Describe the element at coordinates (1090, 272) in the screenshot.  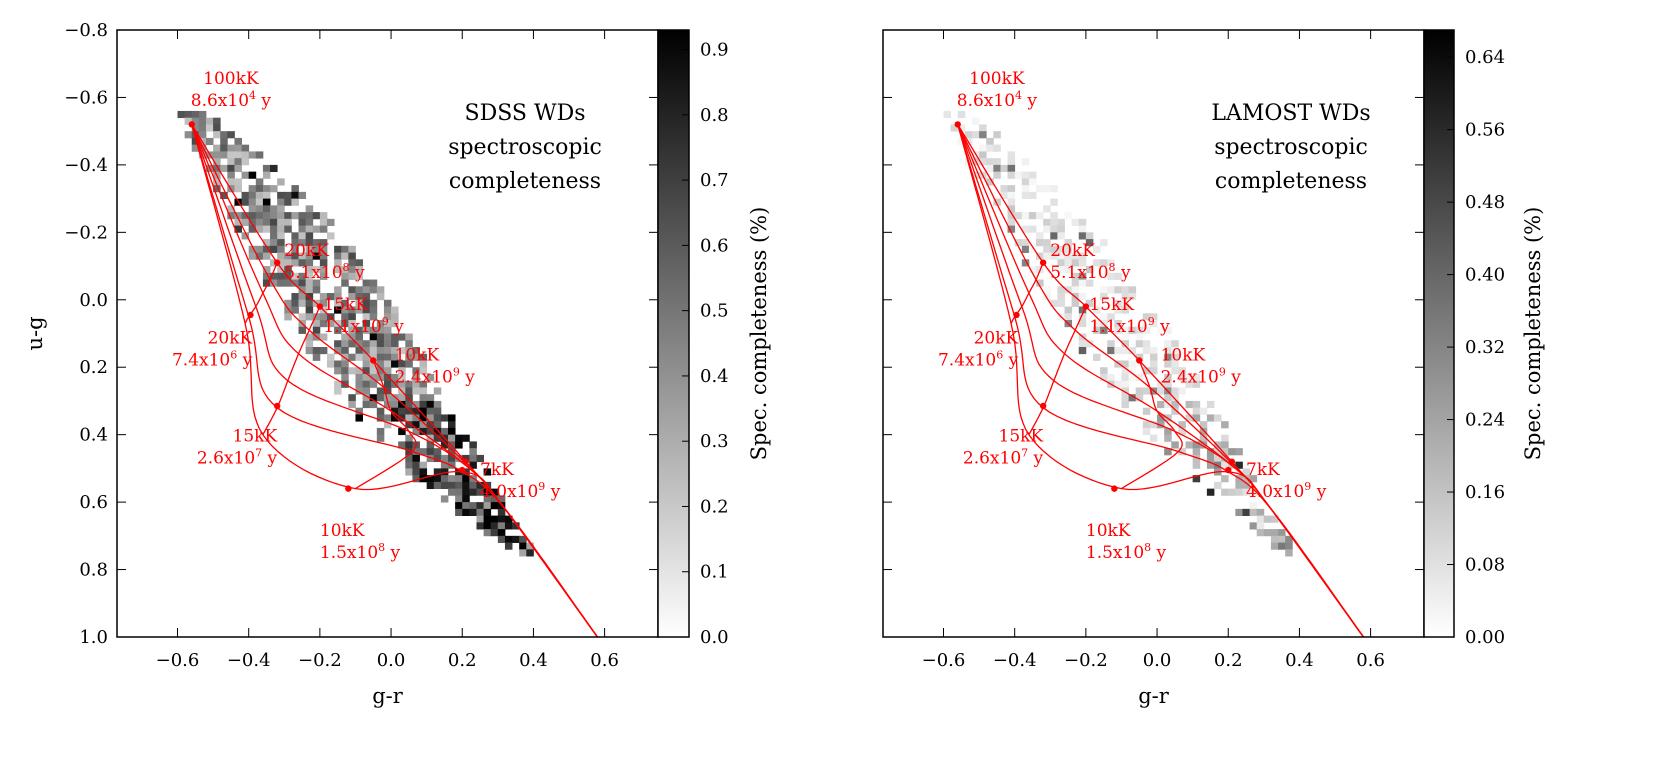
I see `annotation-age: 5.1x108 y` at that location.